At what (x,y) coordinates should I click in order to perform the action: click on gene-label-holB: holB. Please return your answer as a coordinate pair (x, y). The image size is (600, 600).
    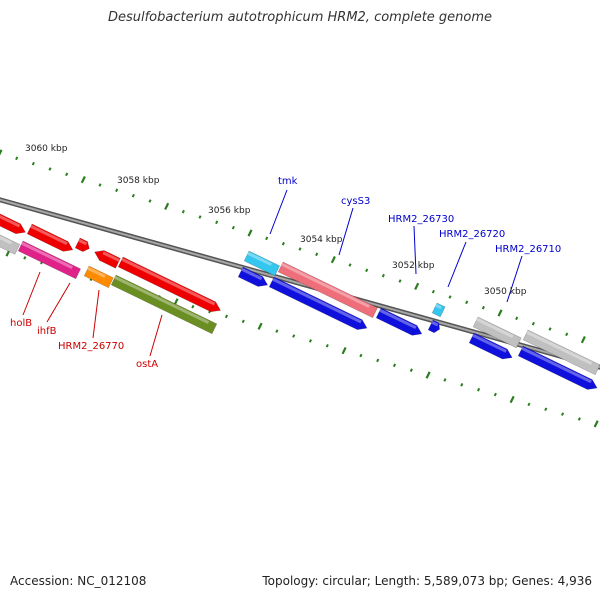
    Looking at the image, I should click on (21, 323).